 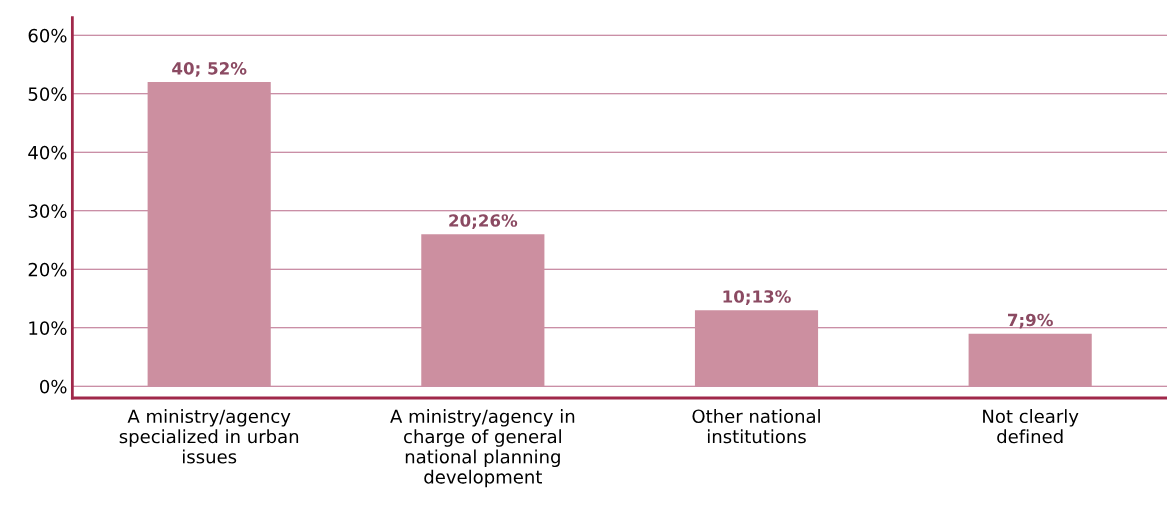 I want to click on data-label: 20;26%, so click(x=483, y=221).